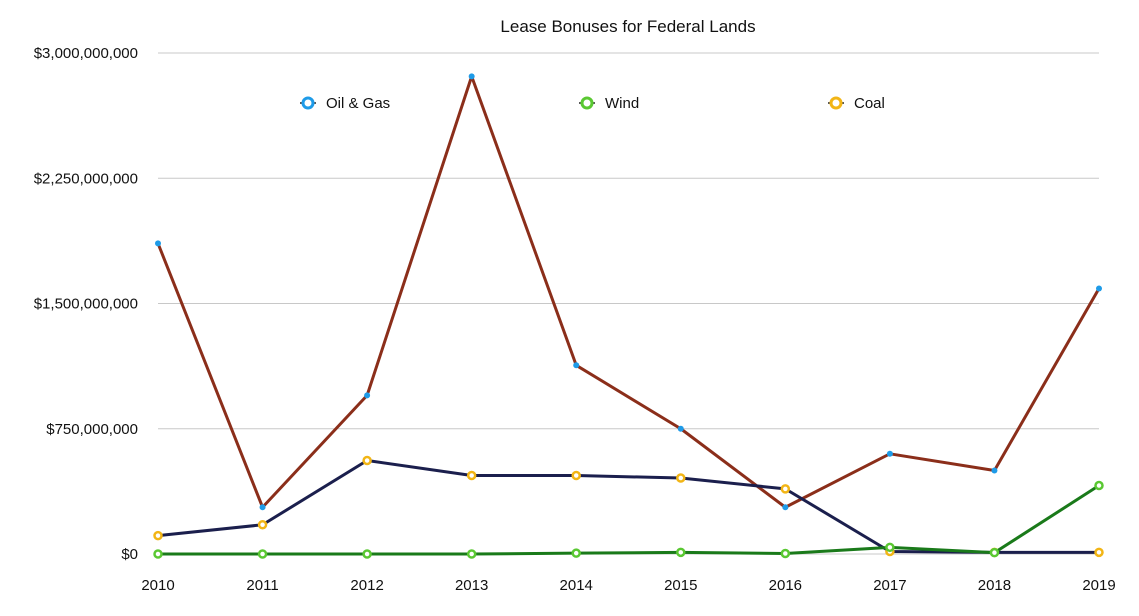 The height and width of the screenshot is (616, 1139). I want to click on x-tick-label: 2010, so click(157, 585).